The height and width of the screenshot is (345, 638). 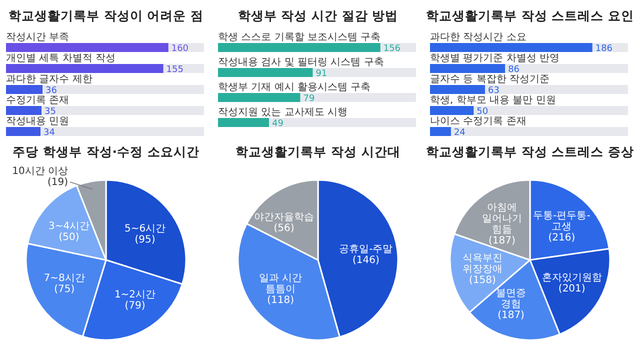 I want to click on data-label: (118), so click(x=280, y=300).